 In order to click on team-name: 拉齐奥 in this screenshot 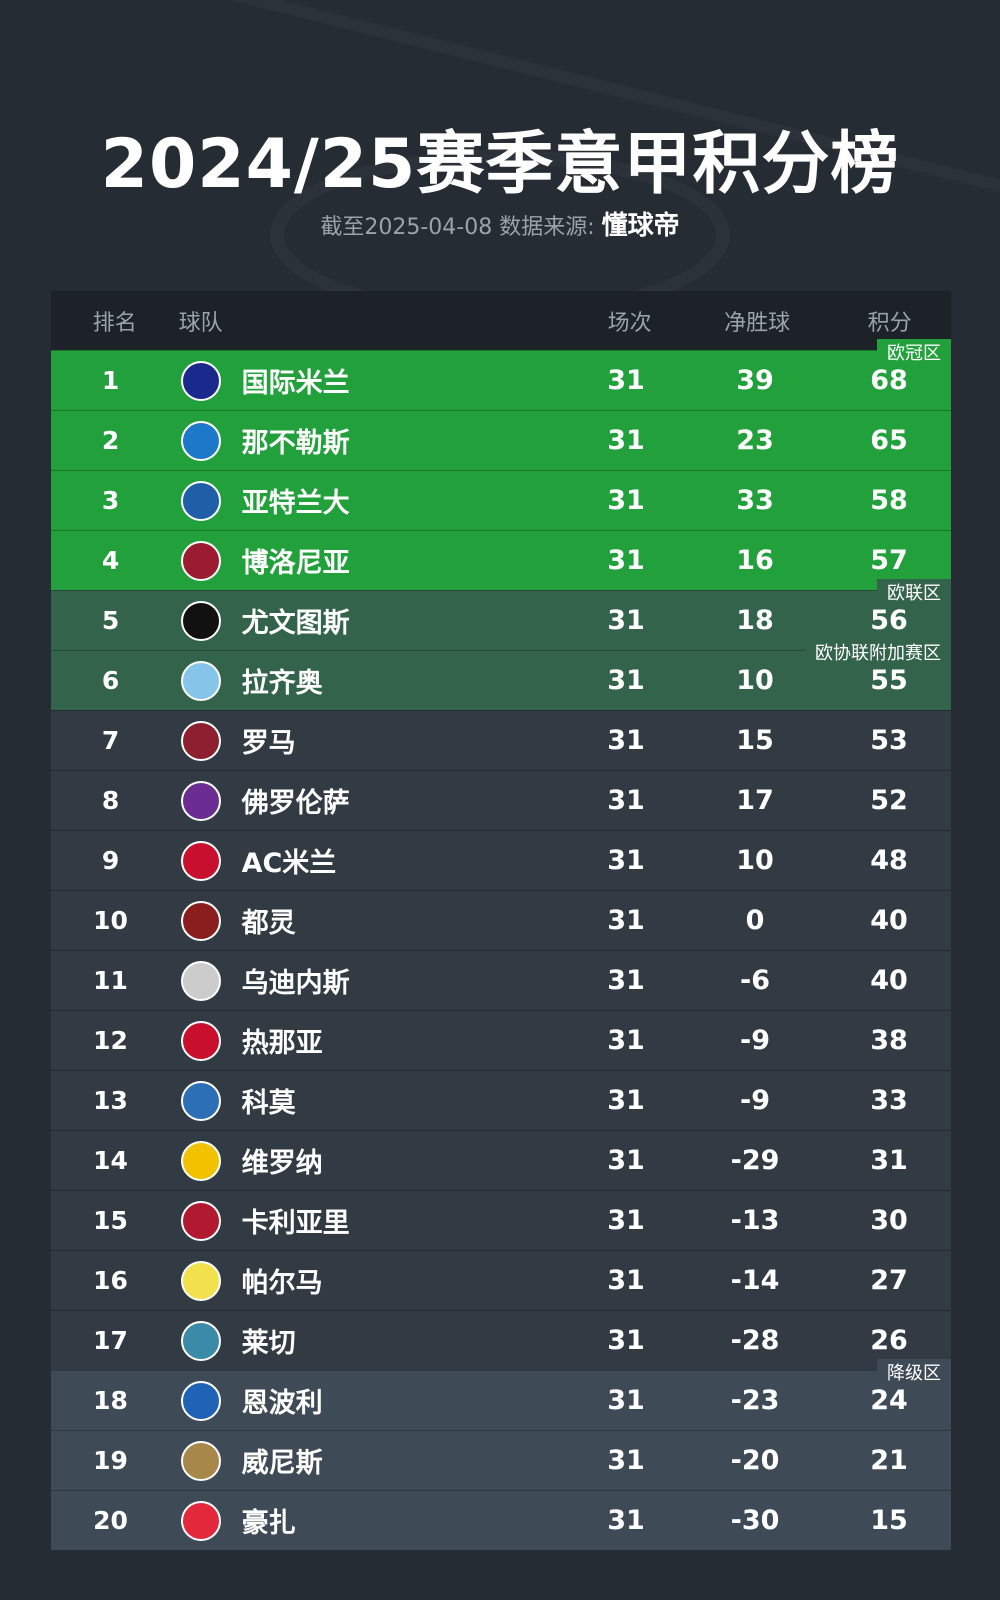, I will do `click(282, 683)`.